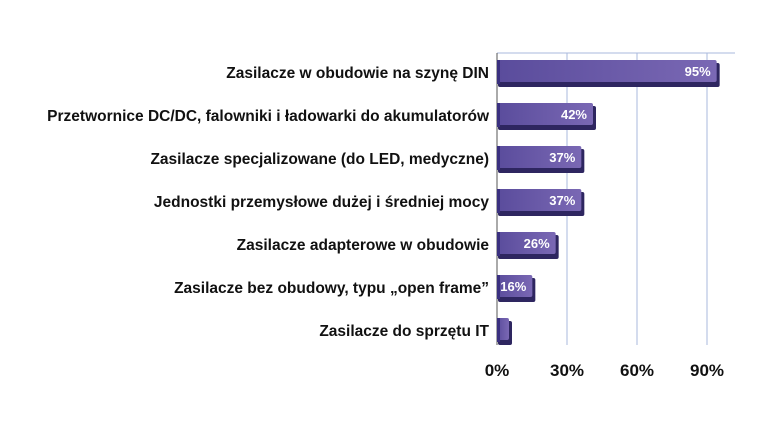  What do you see at coordinates (637, 370) in the screenshot?
I see `x-tick-label: 60%` at bounding box center [637, 370].